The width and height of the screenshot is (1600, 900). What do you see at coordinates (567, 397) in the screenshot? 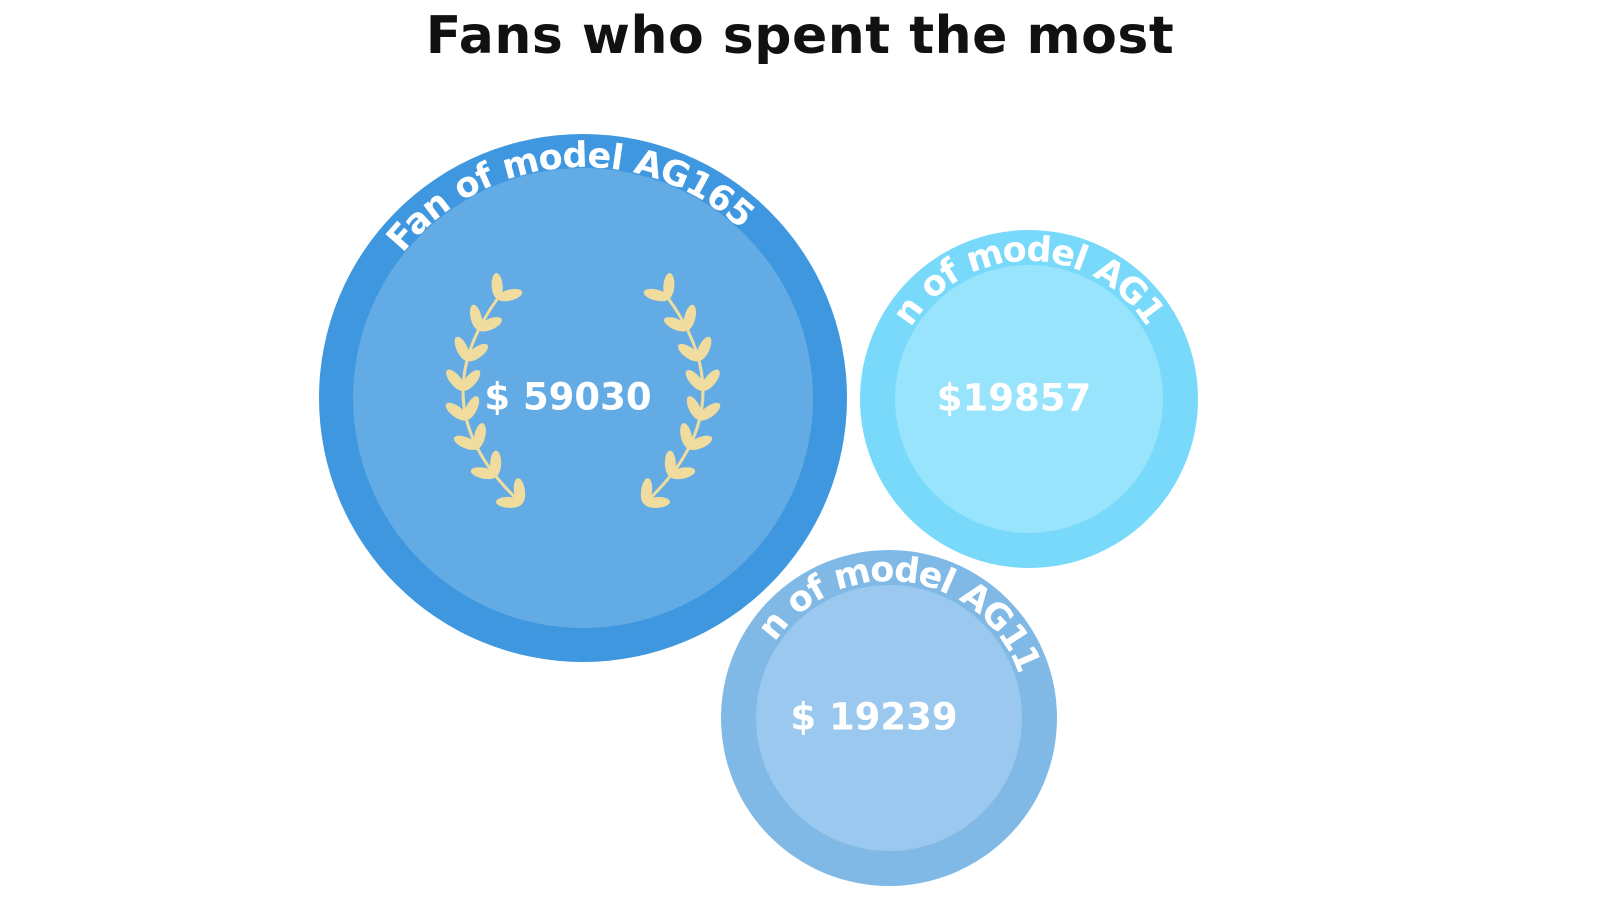
I see `bubble-value: $ 59030` at bounding box center [567, 397].